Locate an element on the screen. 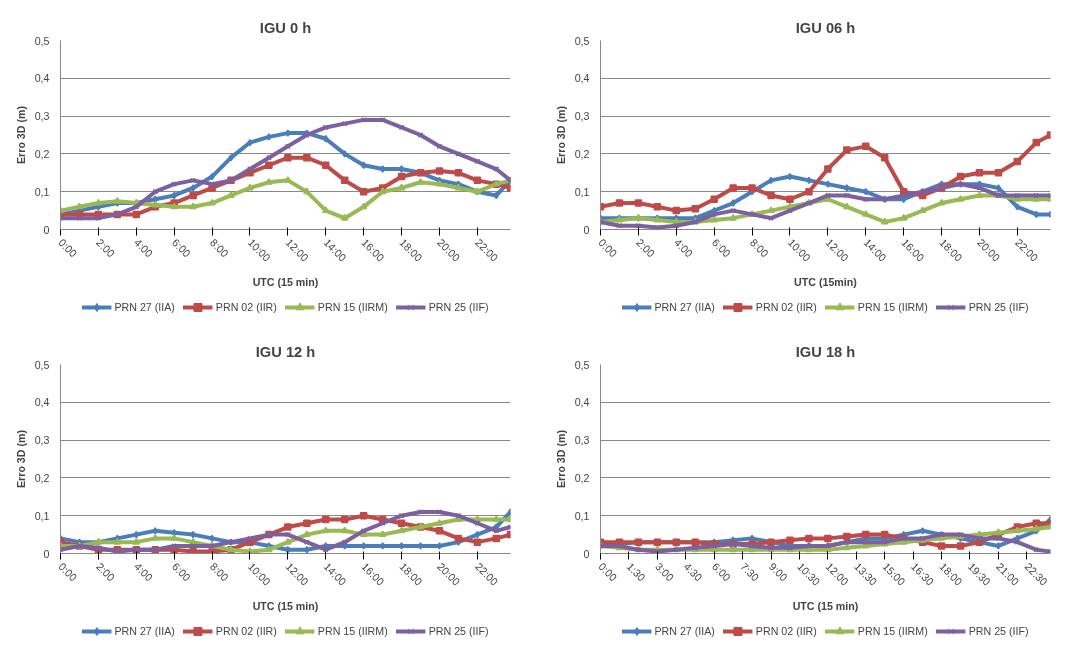  chart-title: IGU 06 h is located at coordinates (825, 27).